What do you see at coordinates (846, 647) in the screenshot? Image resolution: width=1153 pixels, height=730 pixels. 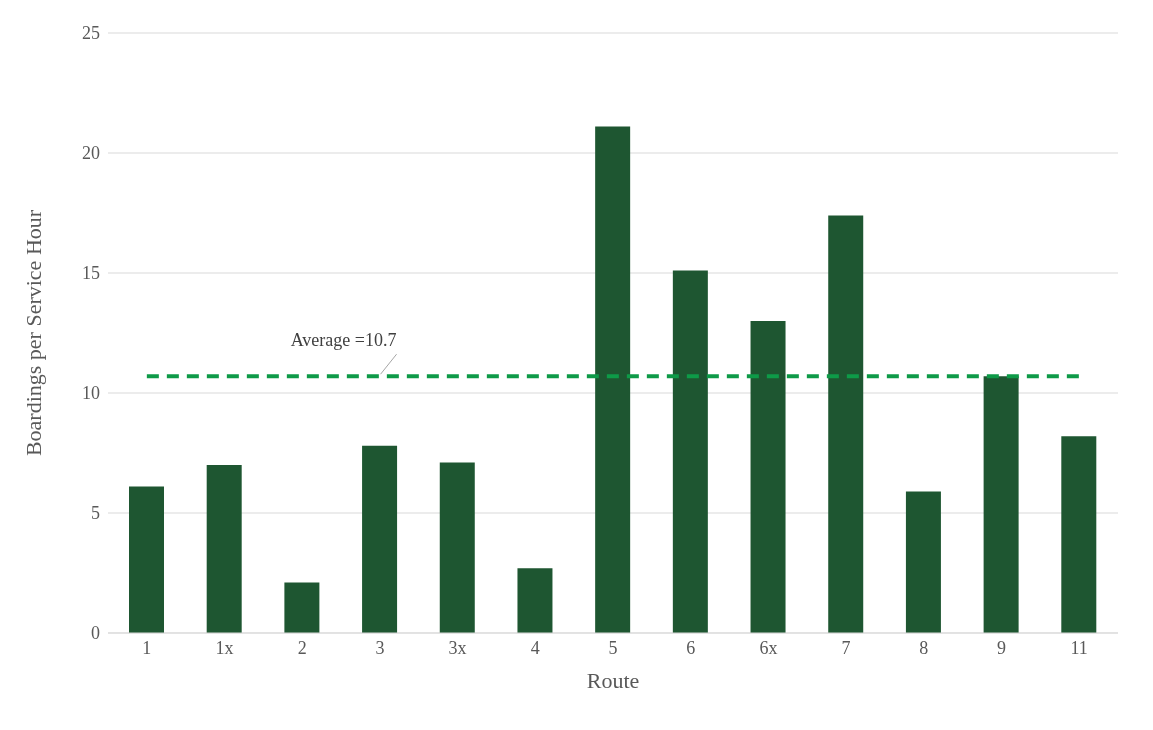 I see `x-tick-label: 7` at bounding box center [846, 647].